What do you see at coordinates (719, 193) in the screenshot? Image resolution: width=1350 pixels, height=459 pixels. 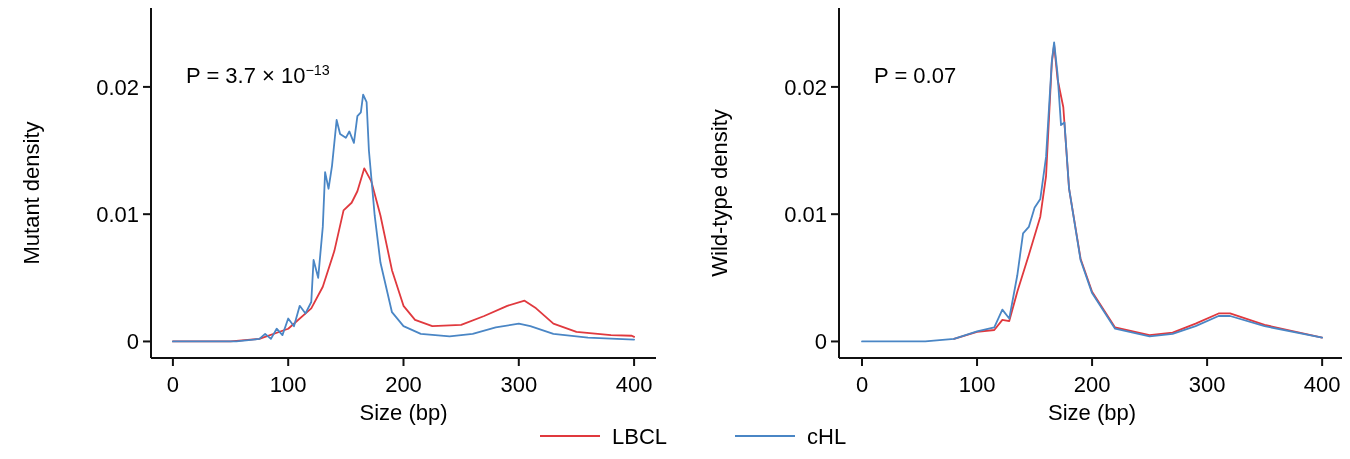 I see `y-axis-title: Wild-type density` at bounding box center [719, 193].